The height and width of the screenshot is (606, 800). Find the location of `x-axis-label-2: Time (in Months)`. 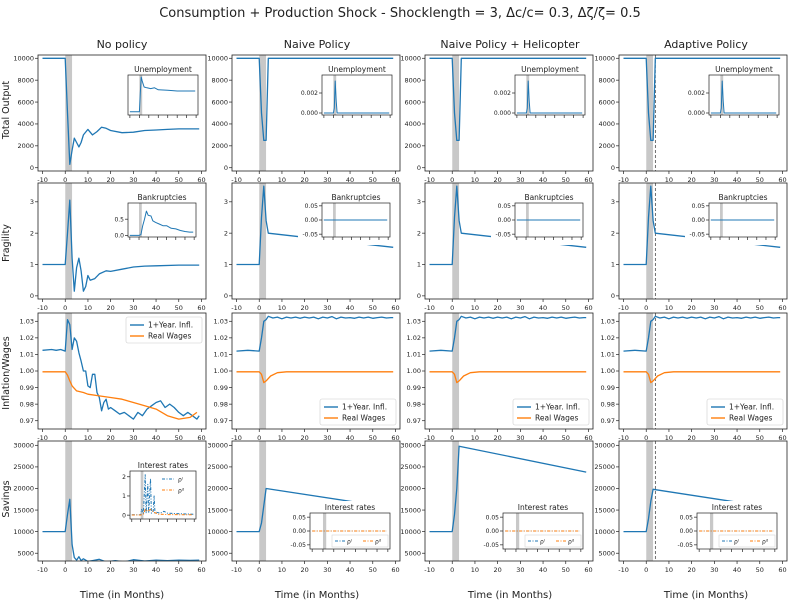

x-axis-label-2: Time (in Months) is located at coordinates (316, 595).